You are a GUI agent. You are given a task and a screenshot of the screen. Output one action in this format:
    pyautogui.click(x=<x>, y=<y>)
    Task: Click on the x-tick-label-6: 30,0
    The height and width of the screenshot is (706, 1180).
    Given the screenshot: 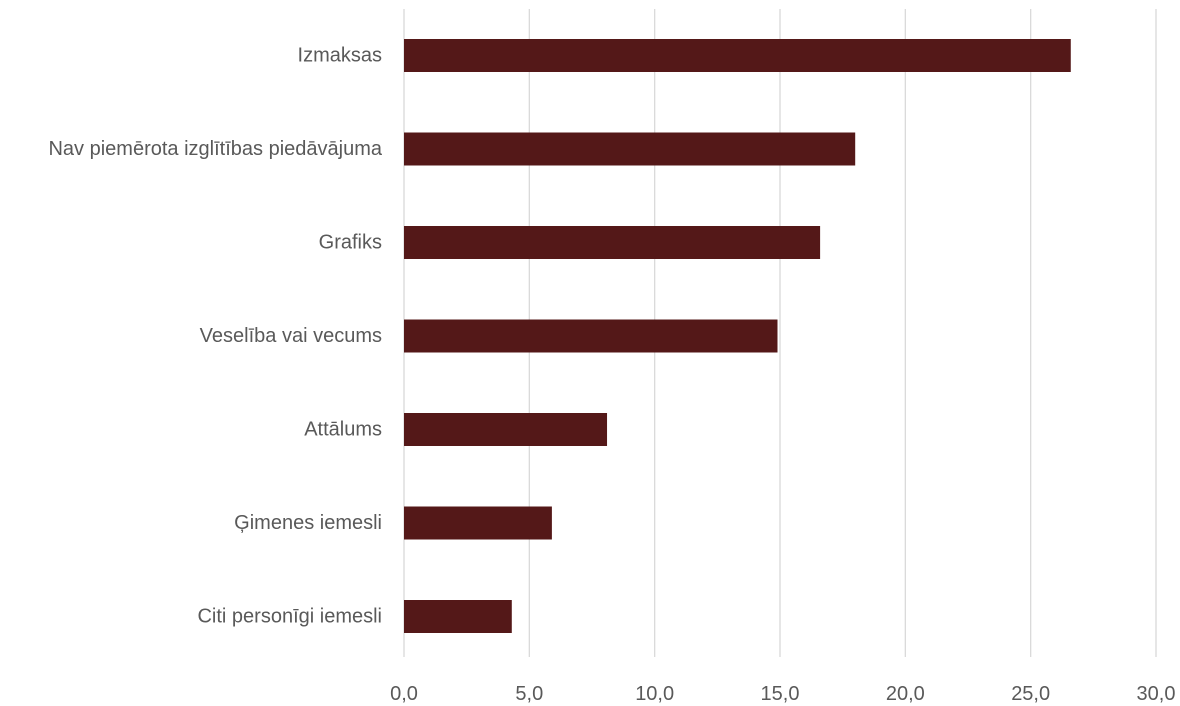 What is the action you would take?
    pyautogui.click(x=1156, y=694)
    